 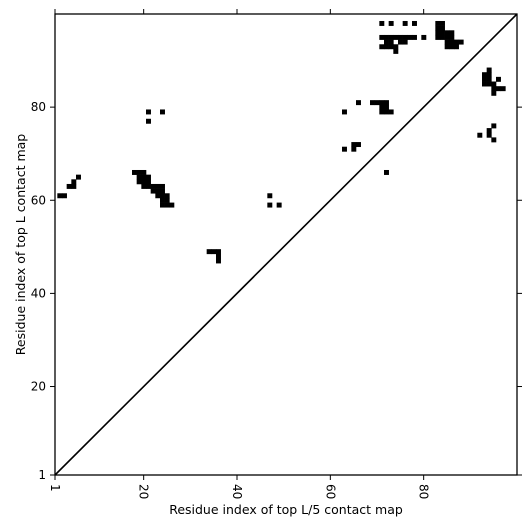 I want to click on x-tick-label: 80, so click(x=424, y=491).